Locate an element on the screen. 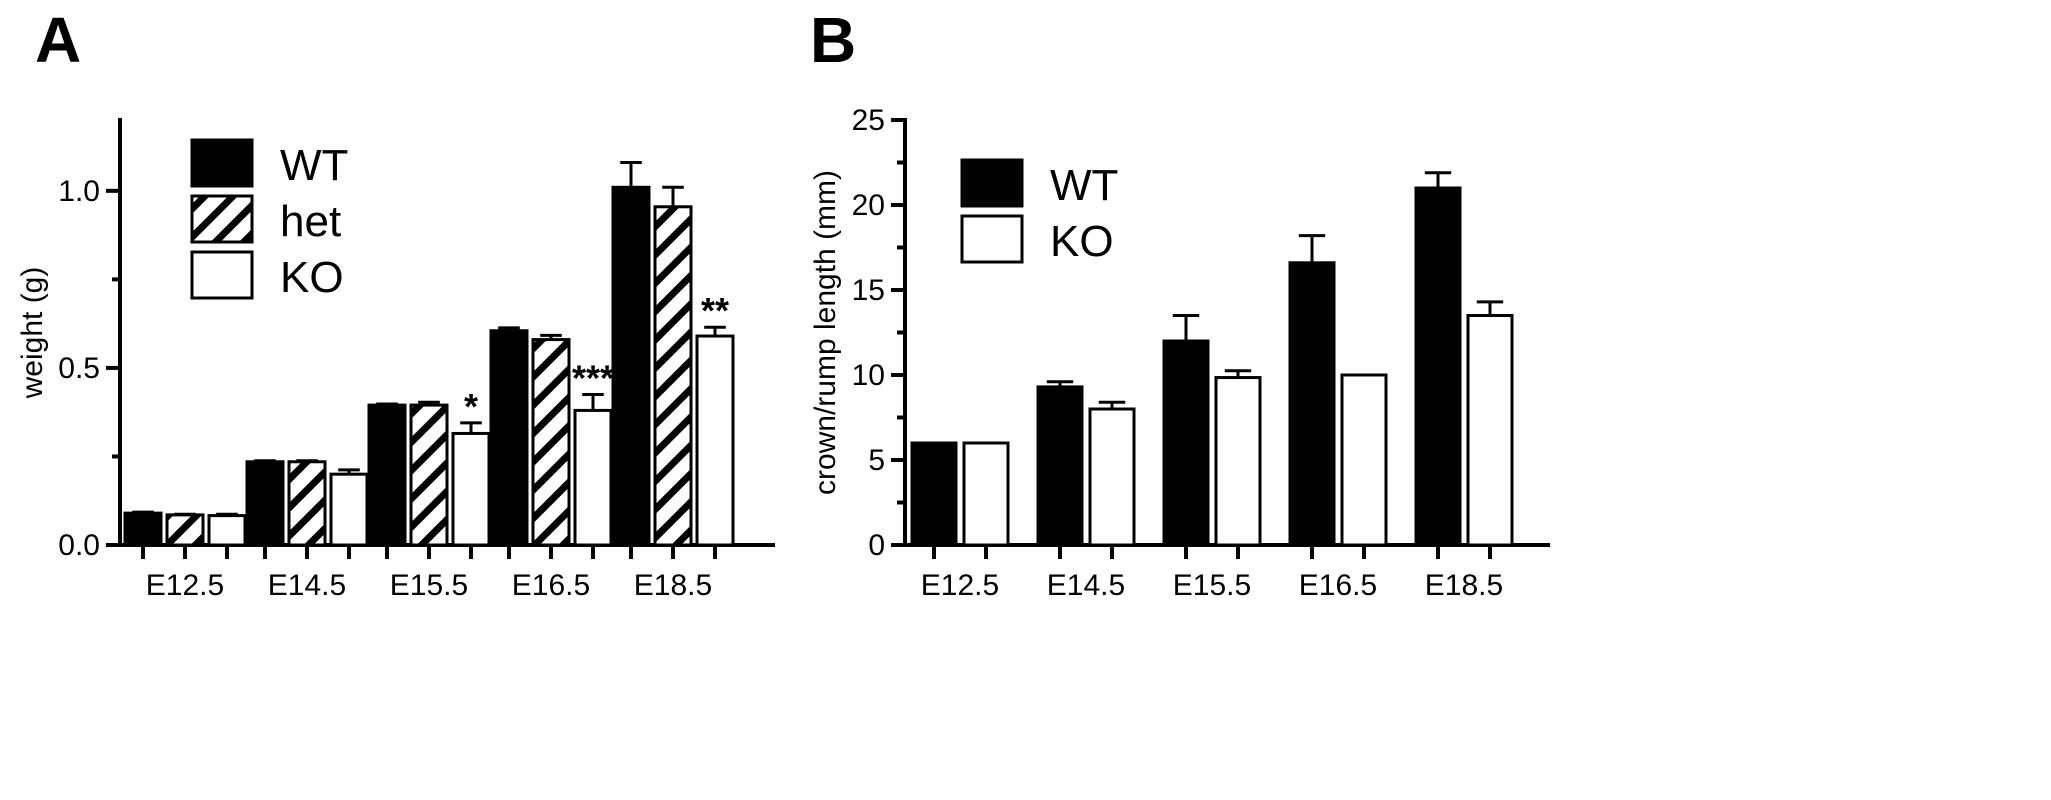 This screenshot has height=800, width=2051. y-tick-label: 20 is located at coordinates (868, 205).